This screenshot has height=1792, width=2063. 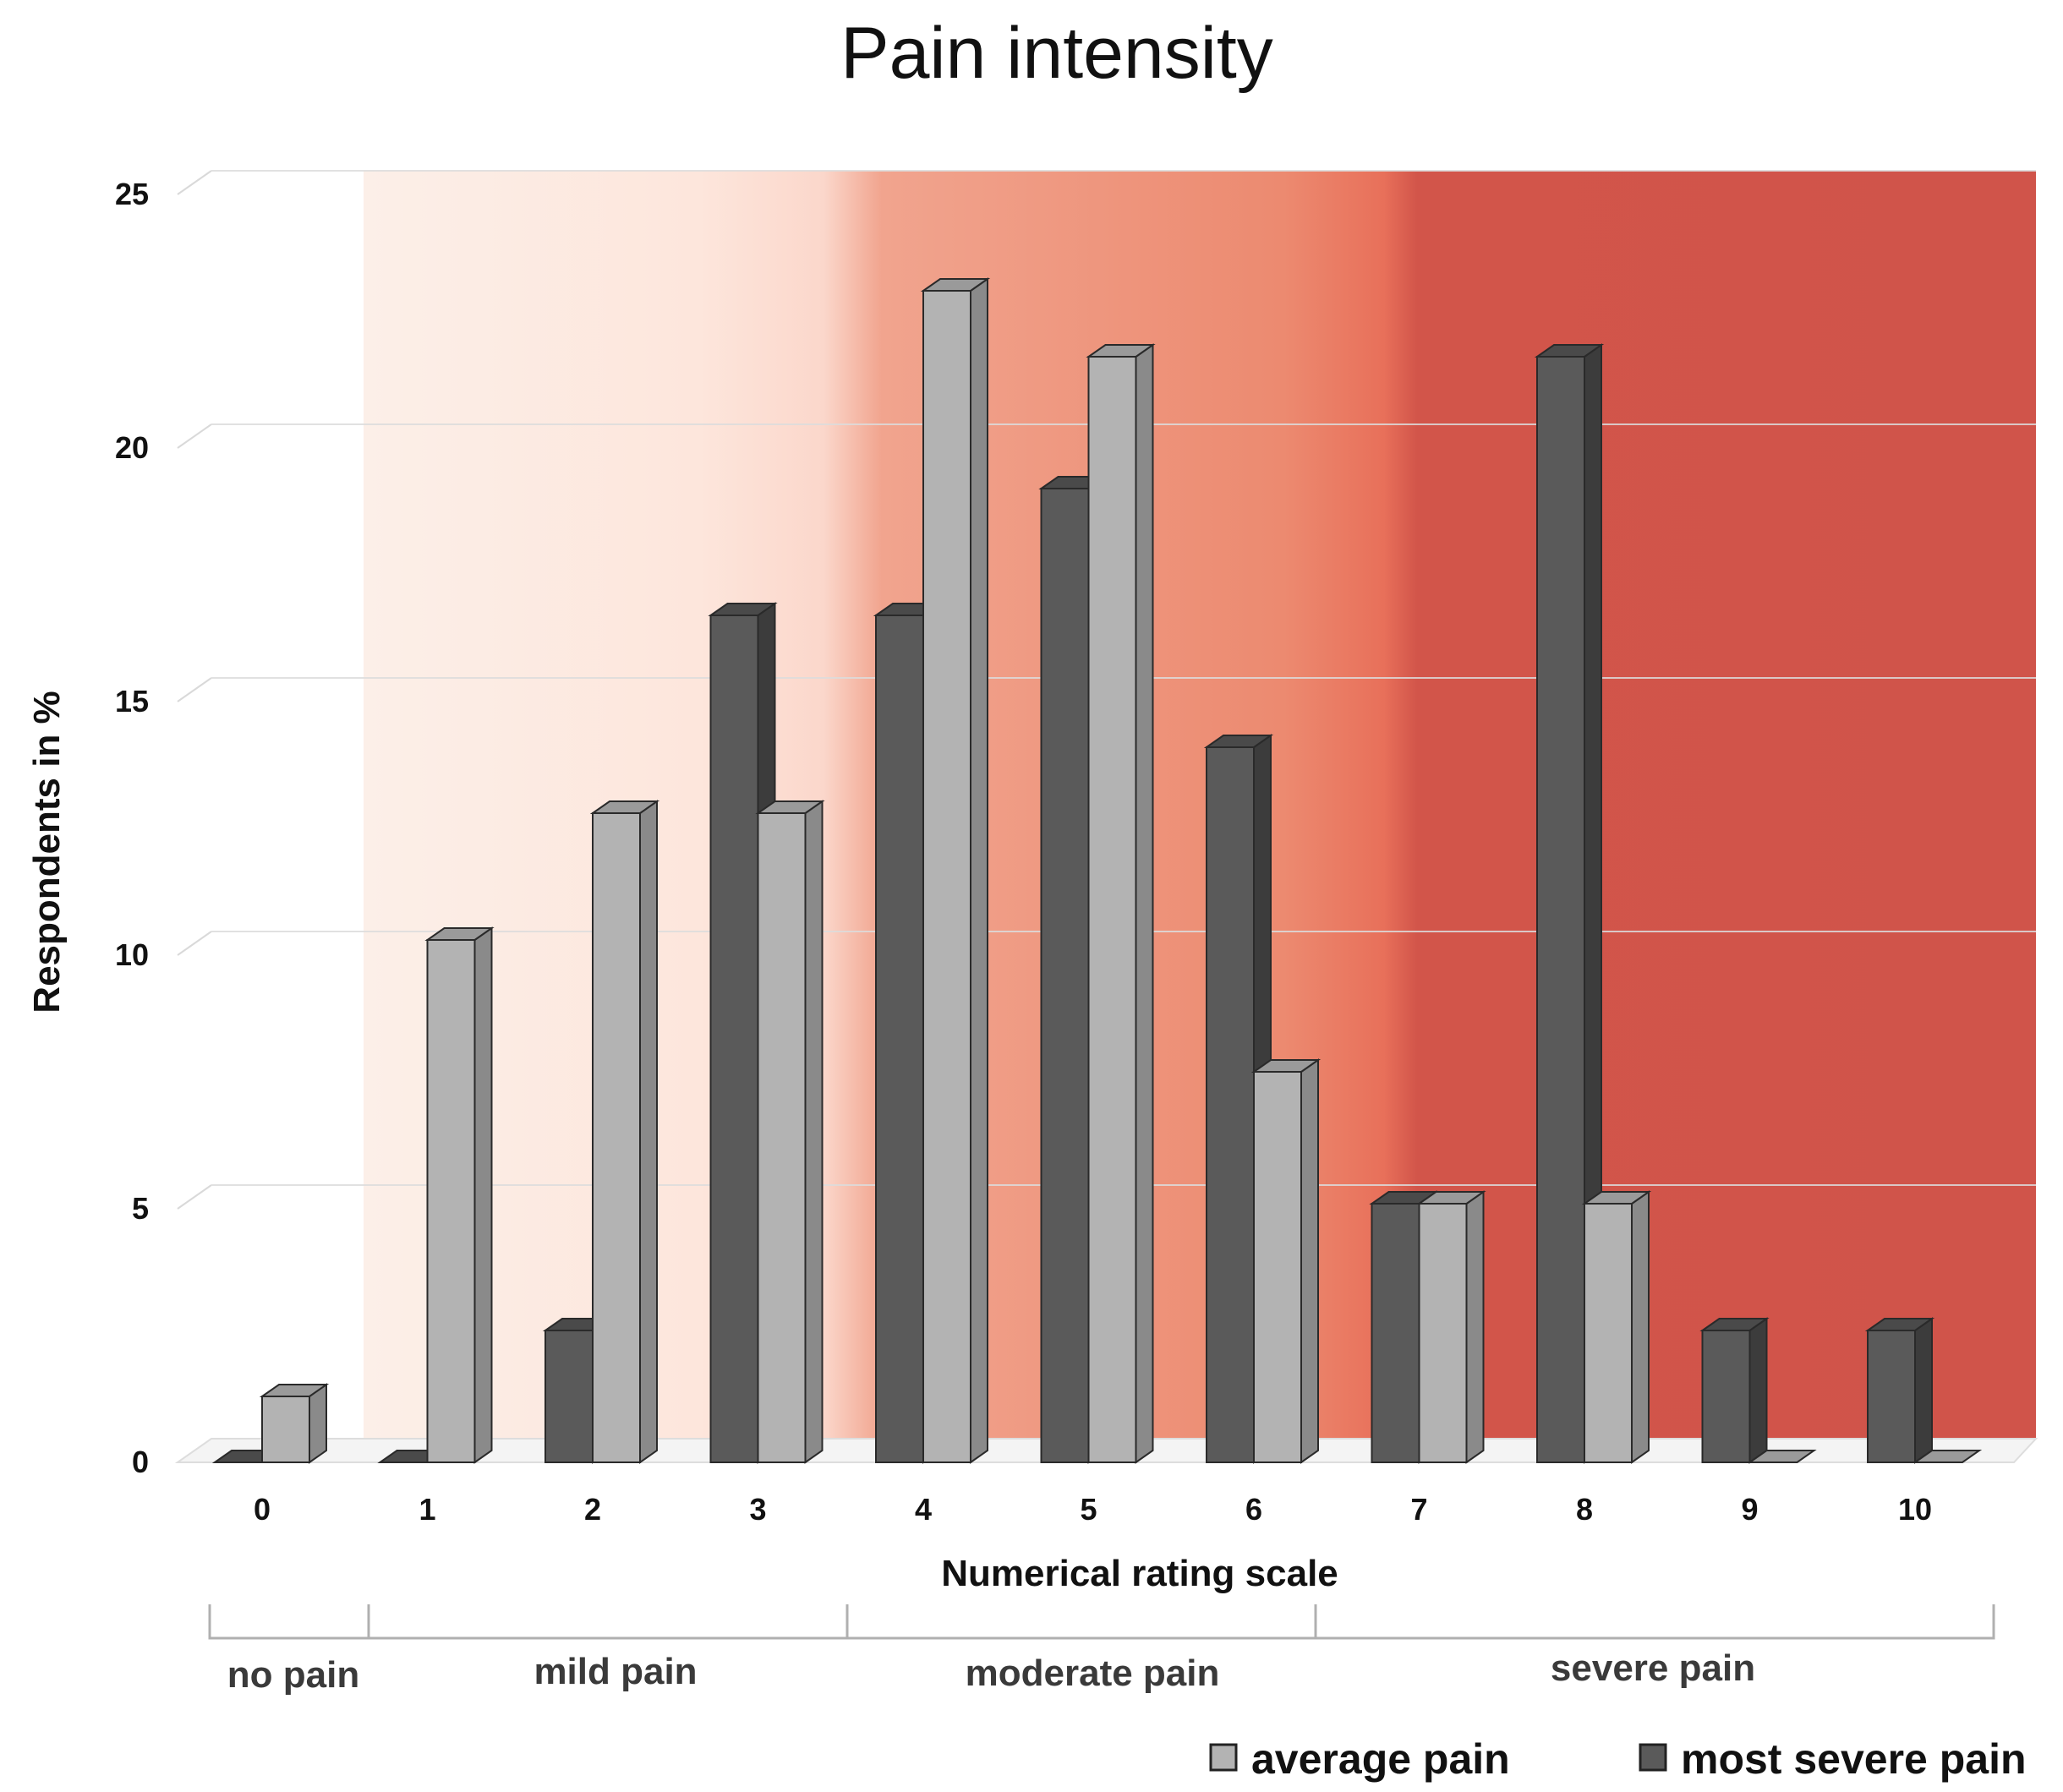 What do you see at coordinates (814, 1132) in the screenshot?
I see `bar-average-pain-3-side` at bounding box center [814, 1132].